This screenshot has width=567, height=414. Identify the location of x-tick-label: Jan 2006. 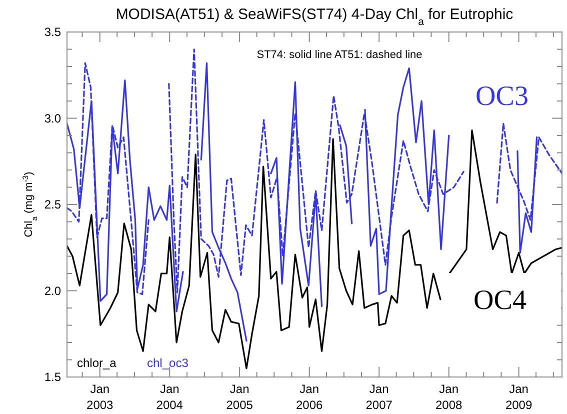
(310, 397).